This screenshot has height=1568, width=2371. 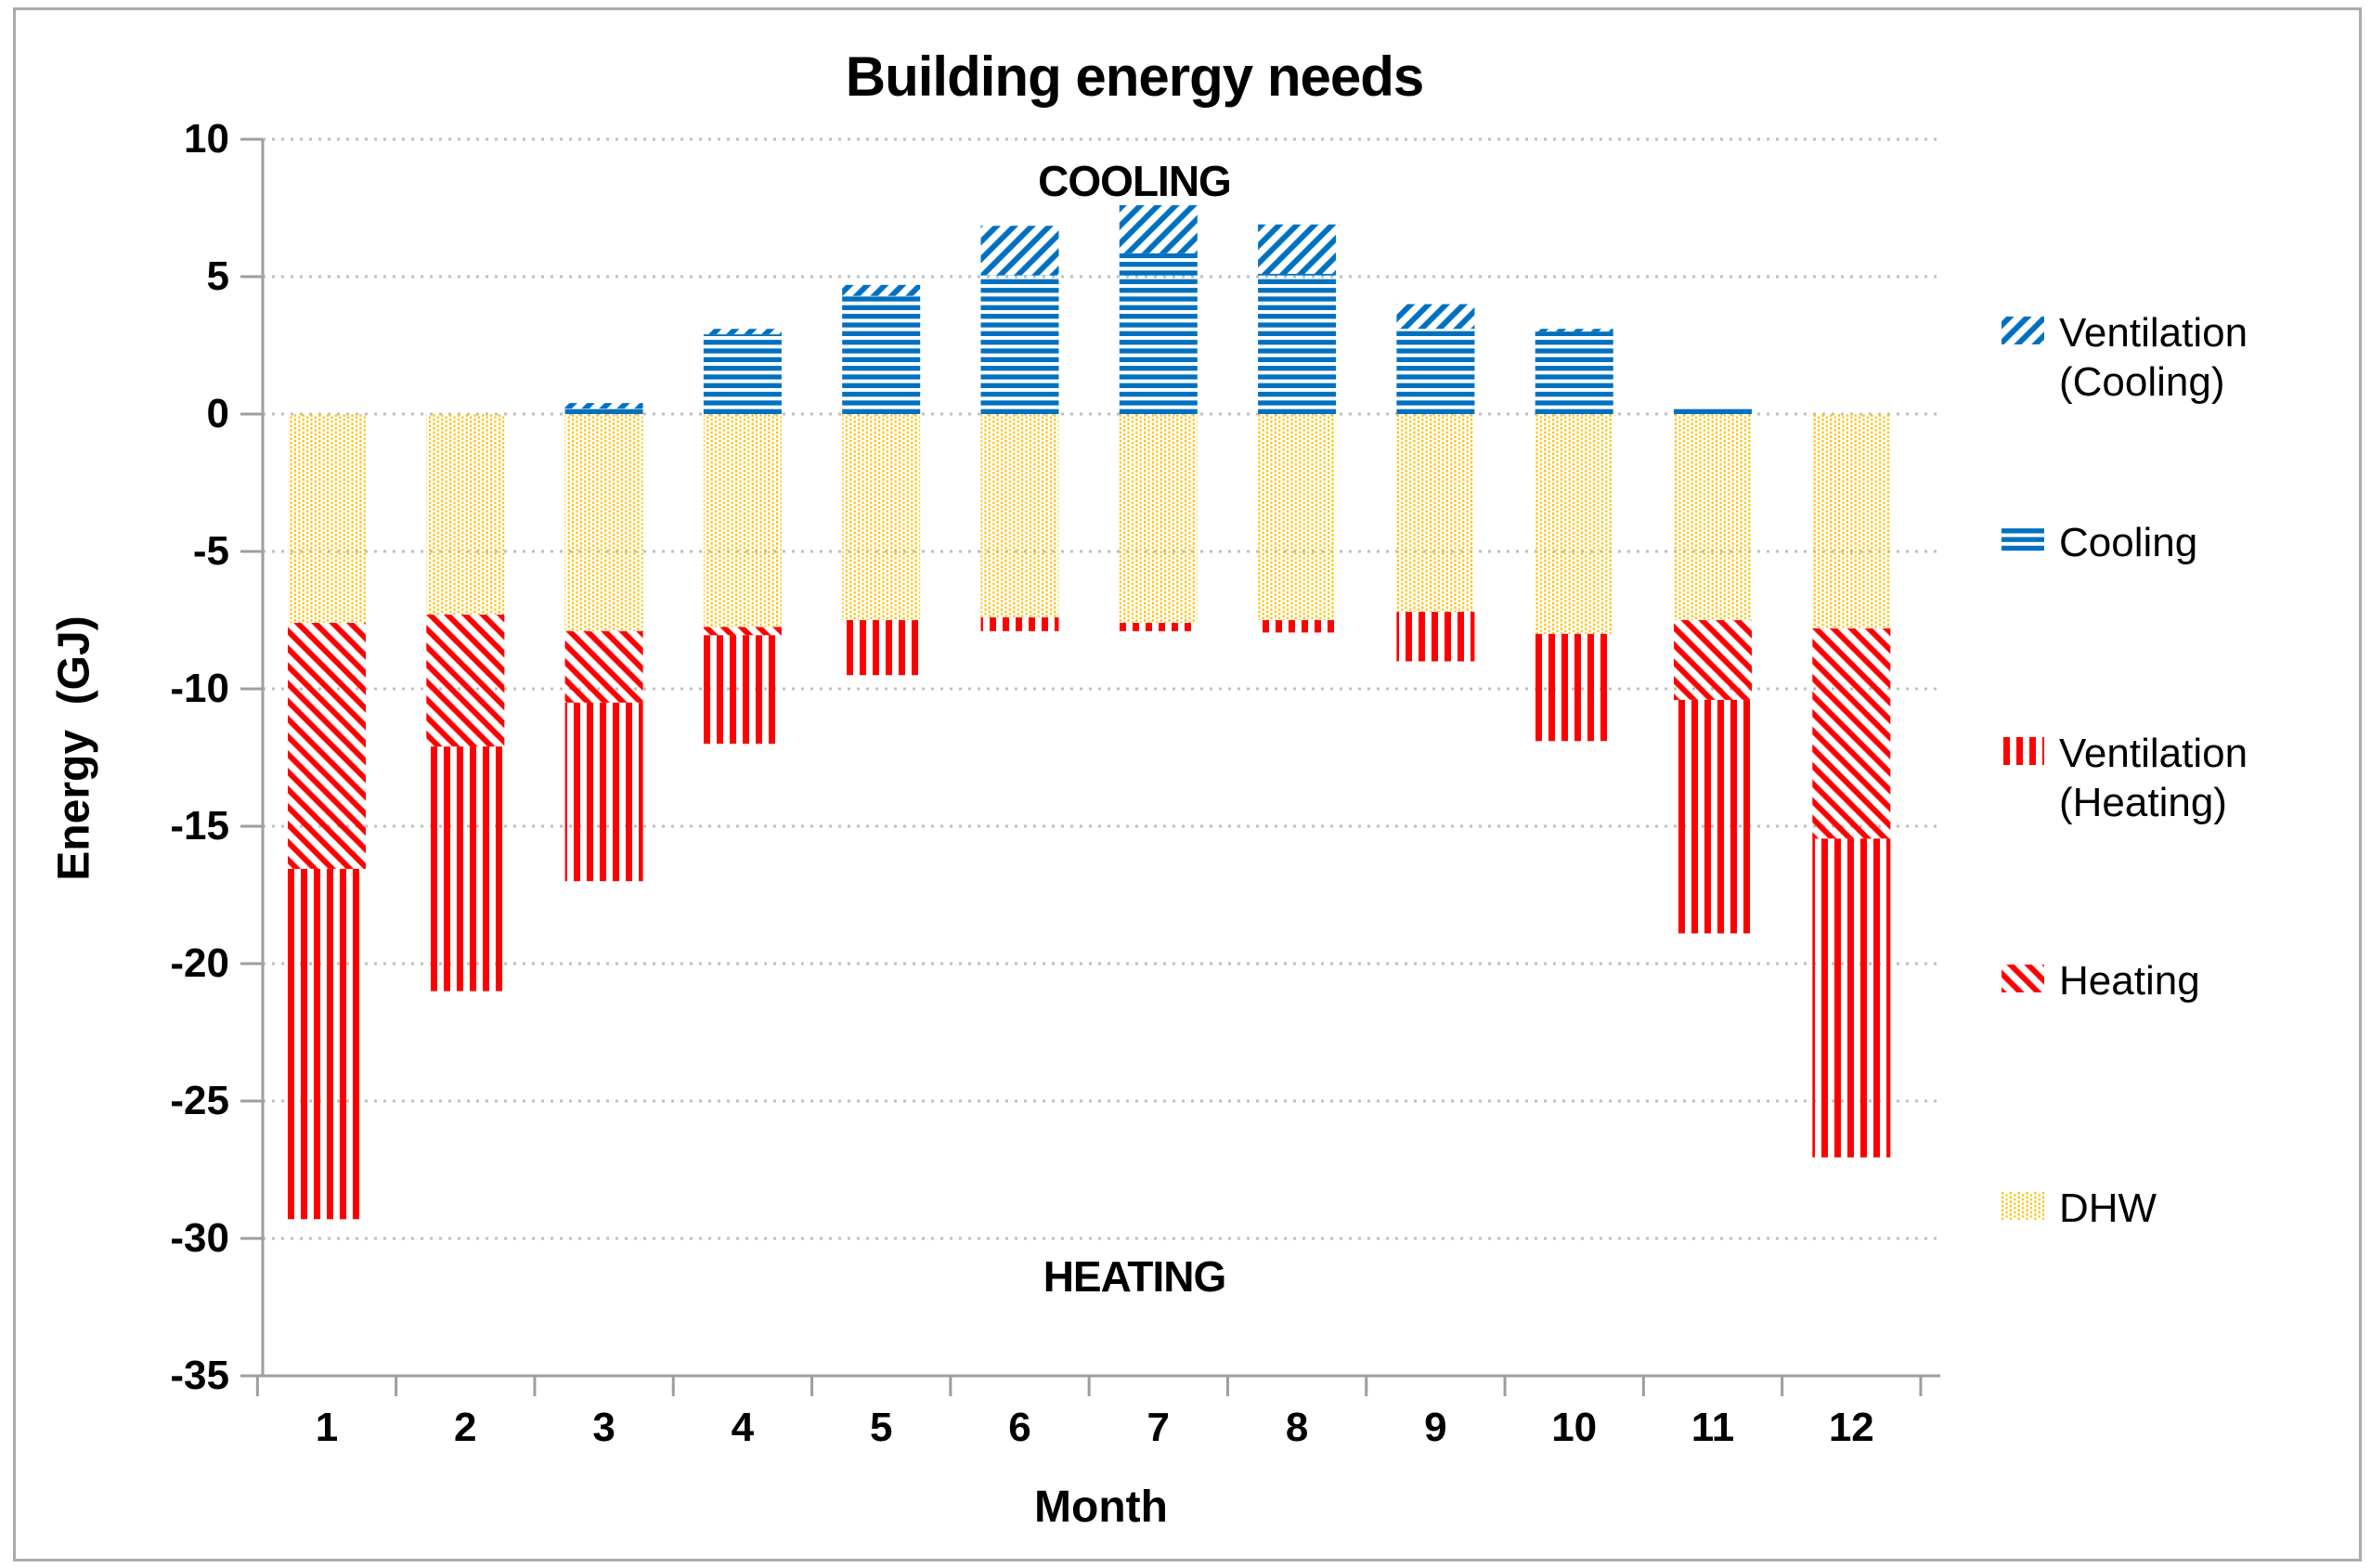 What do you see at coordinates (2154, 357) in the screenshot?
I see `legend-label: Ventilation (Cooling)` at bounding box center [2154, 357].